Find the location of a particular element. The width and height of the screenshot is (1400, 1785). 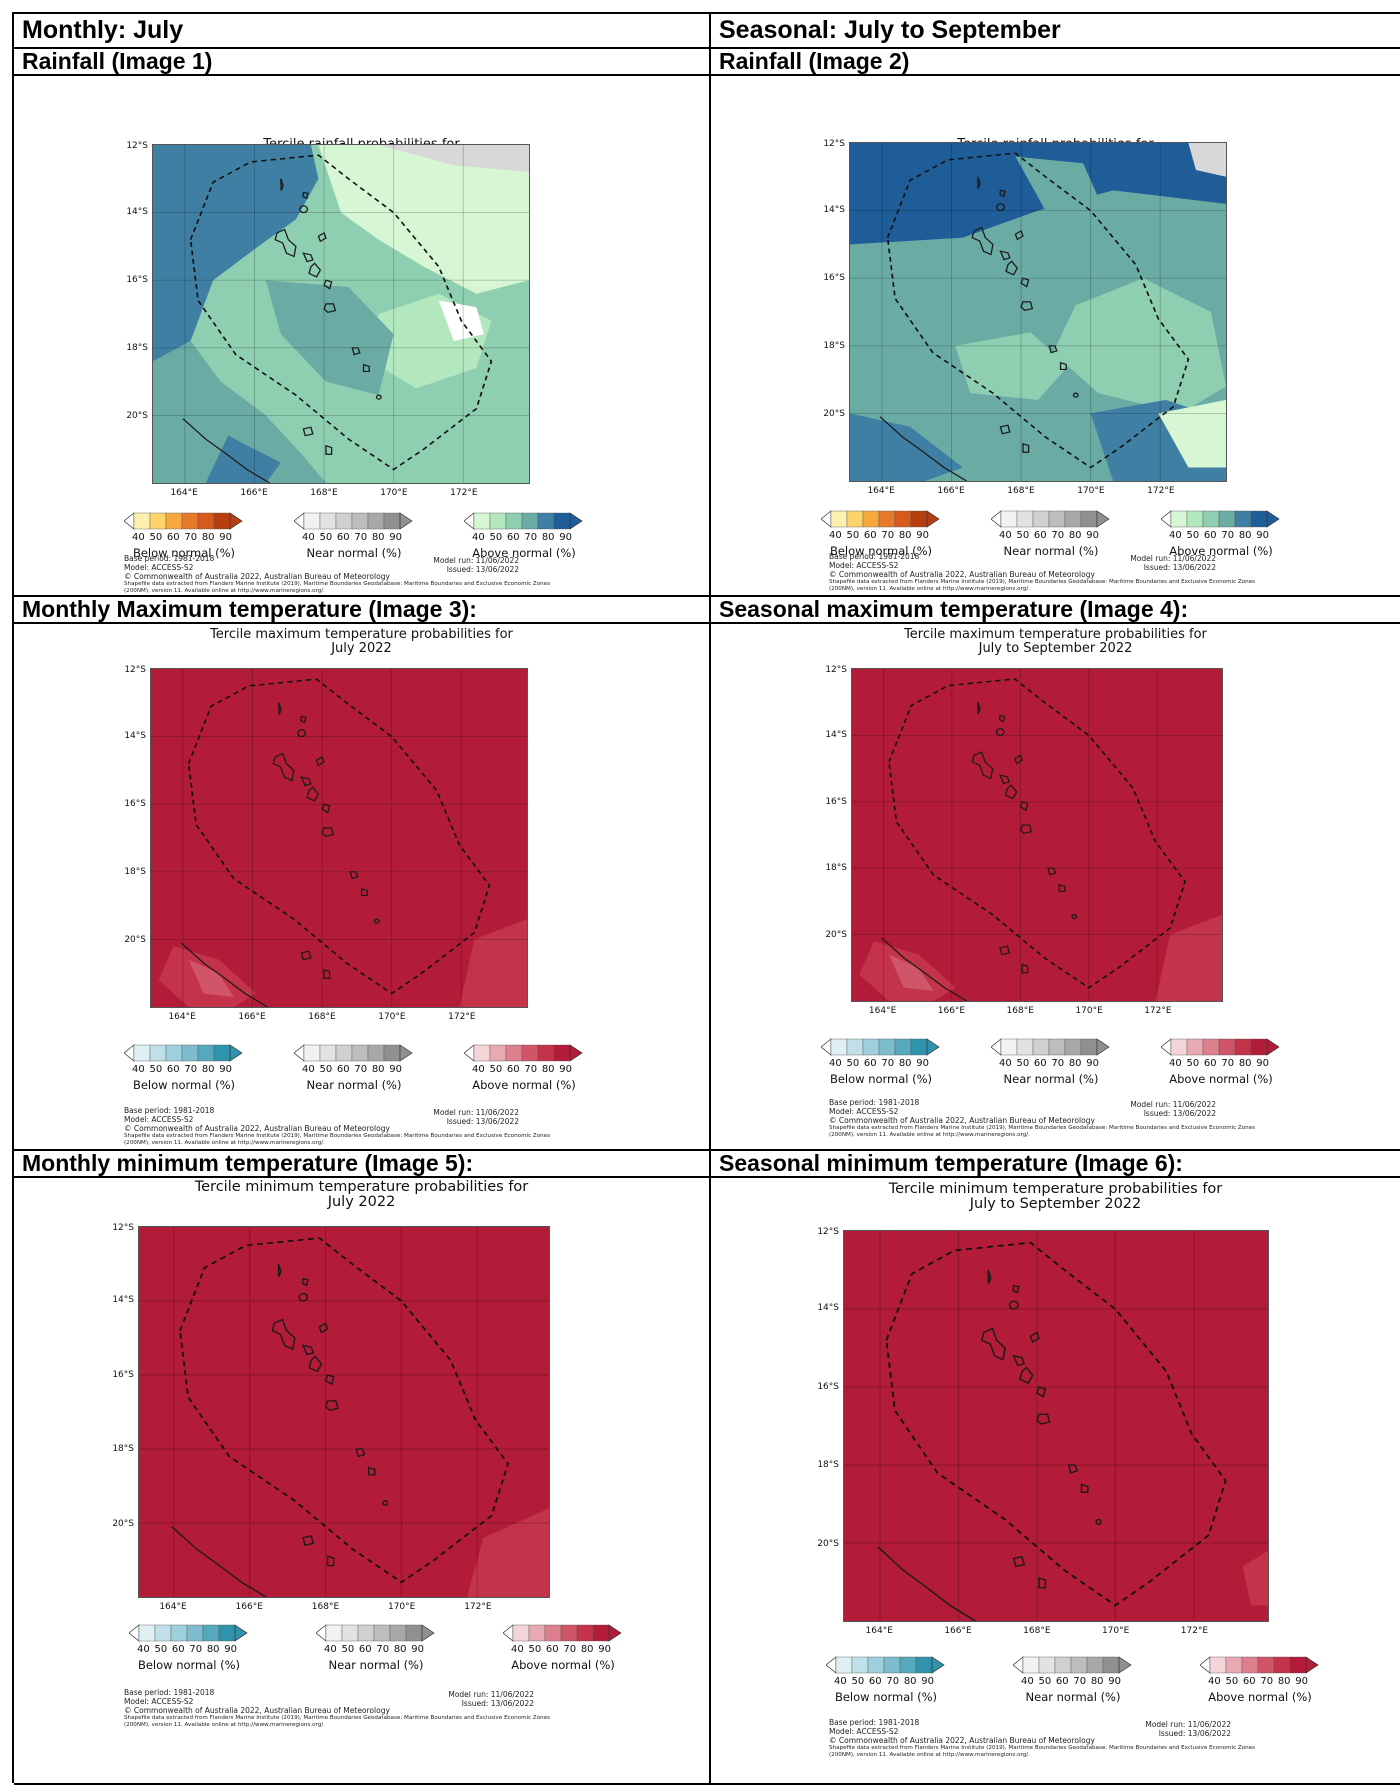

map-title-line-2: July 2022 is located at coordinates (361, 1202).